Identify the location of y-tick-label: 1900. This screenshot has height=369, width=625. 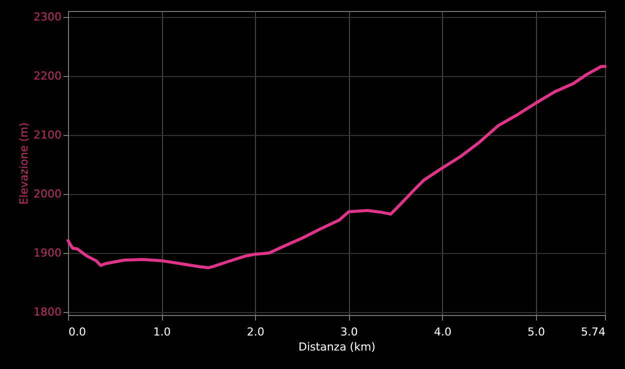
(48, 253).